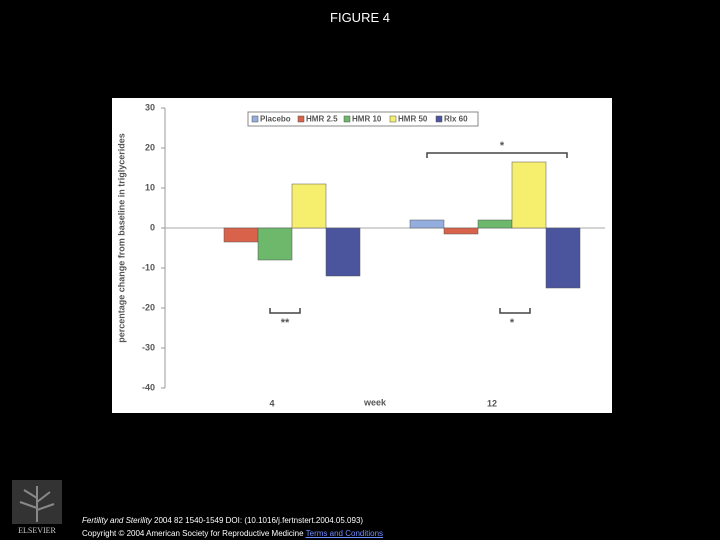 The width and height of the screenshot is (720, 540). Describe the element at coordinates (344, 533) in the screenshot. I see `terms-link: Terms and Conditions` at that location.